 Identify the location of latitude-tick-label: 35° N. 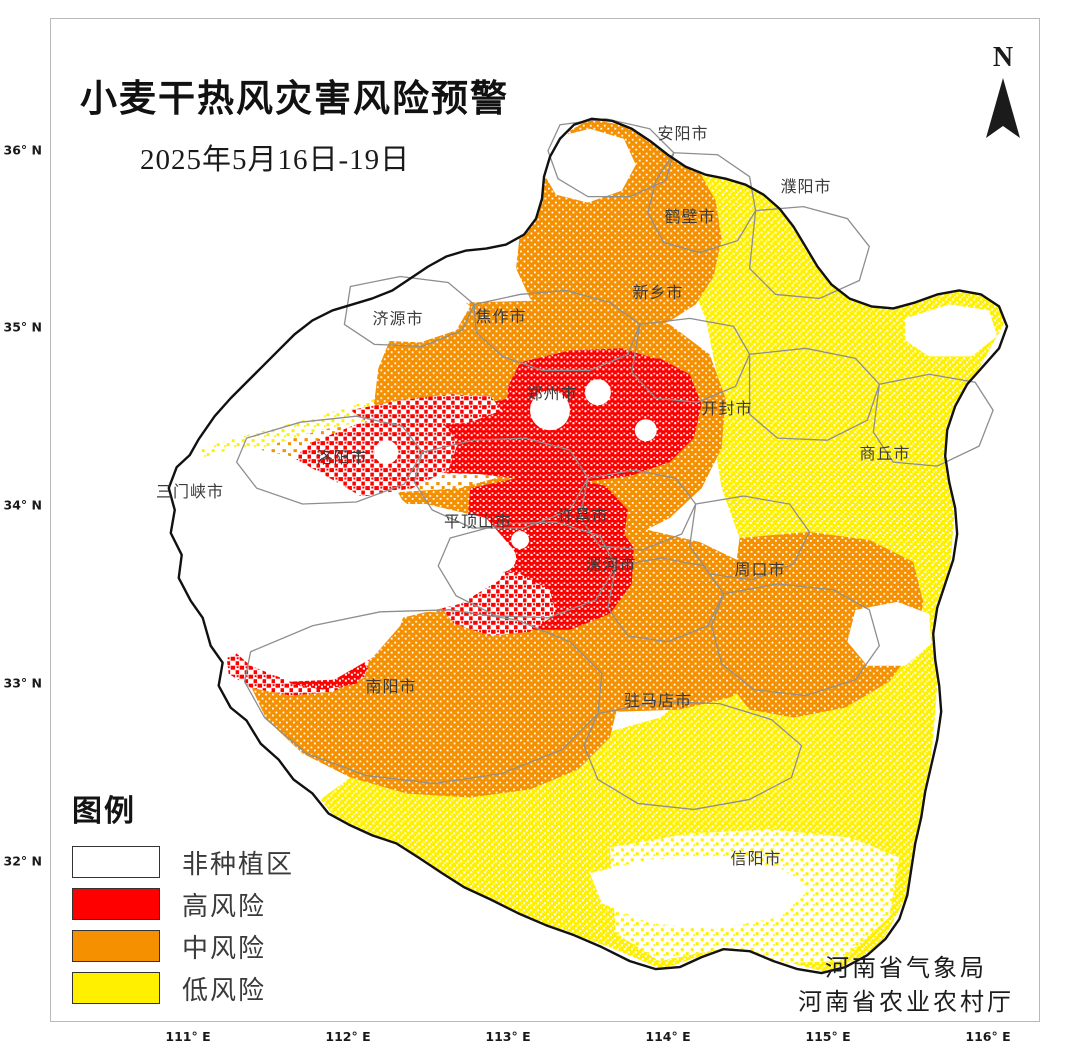
(22, 327).